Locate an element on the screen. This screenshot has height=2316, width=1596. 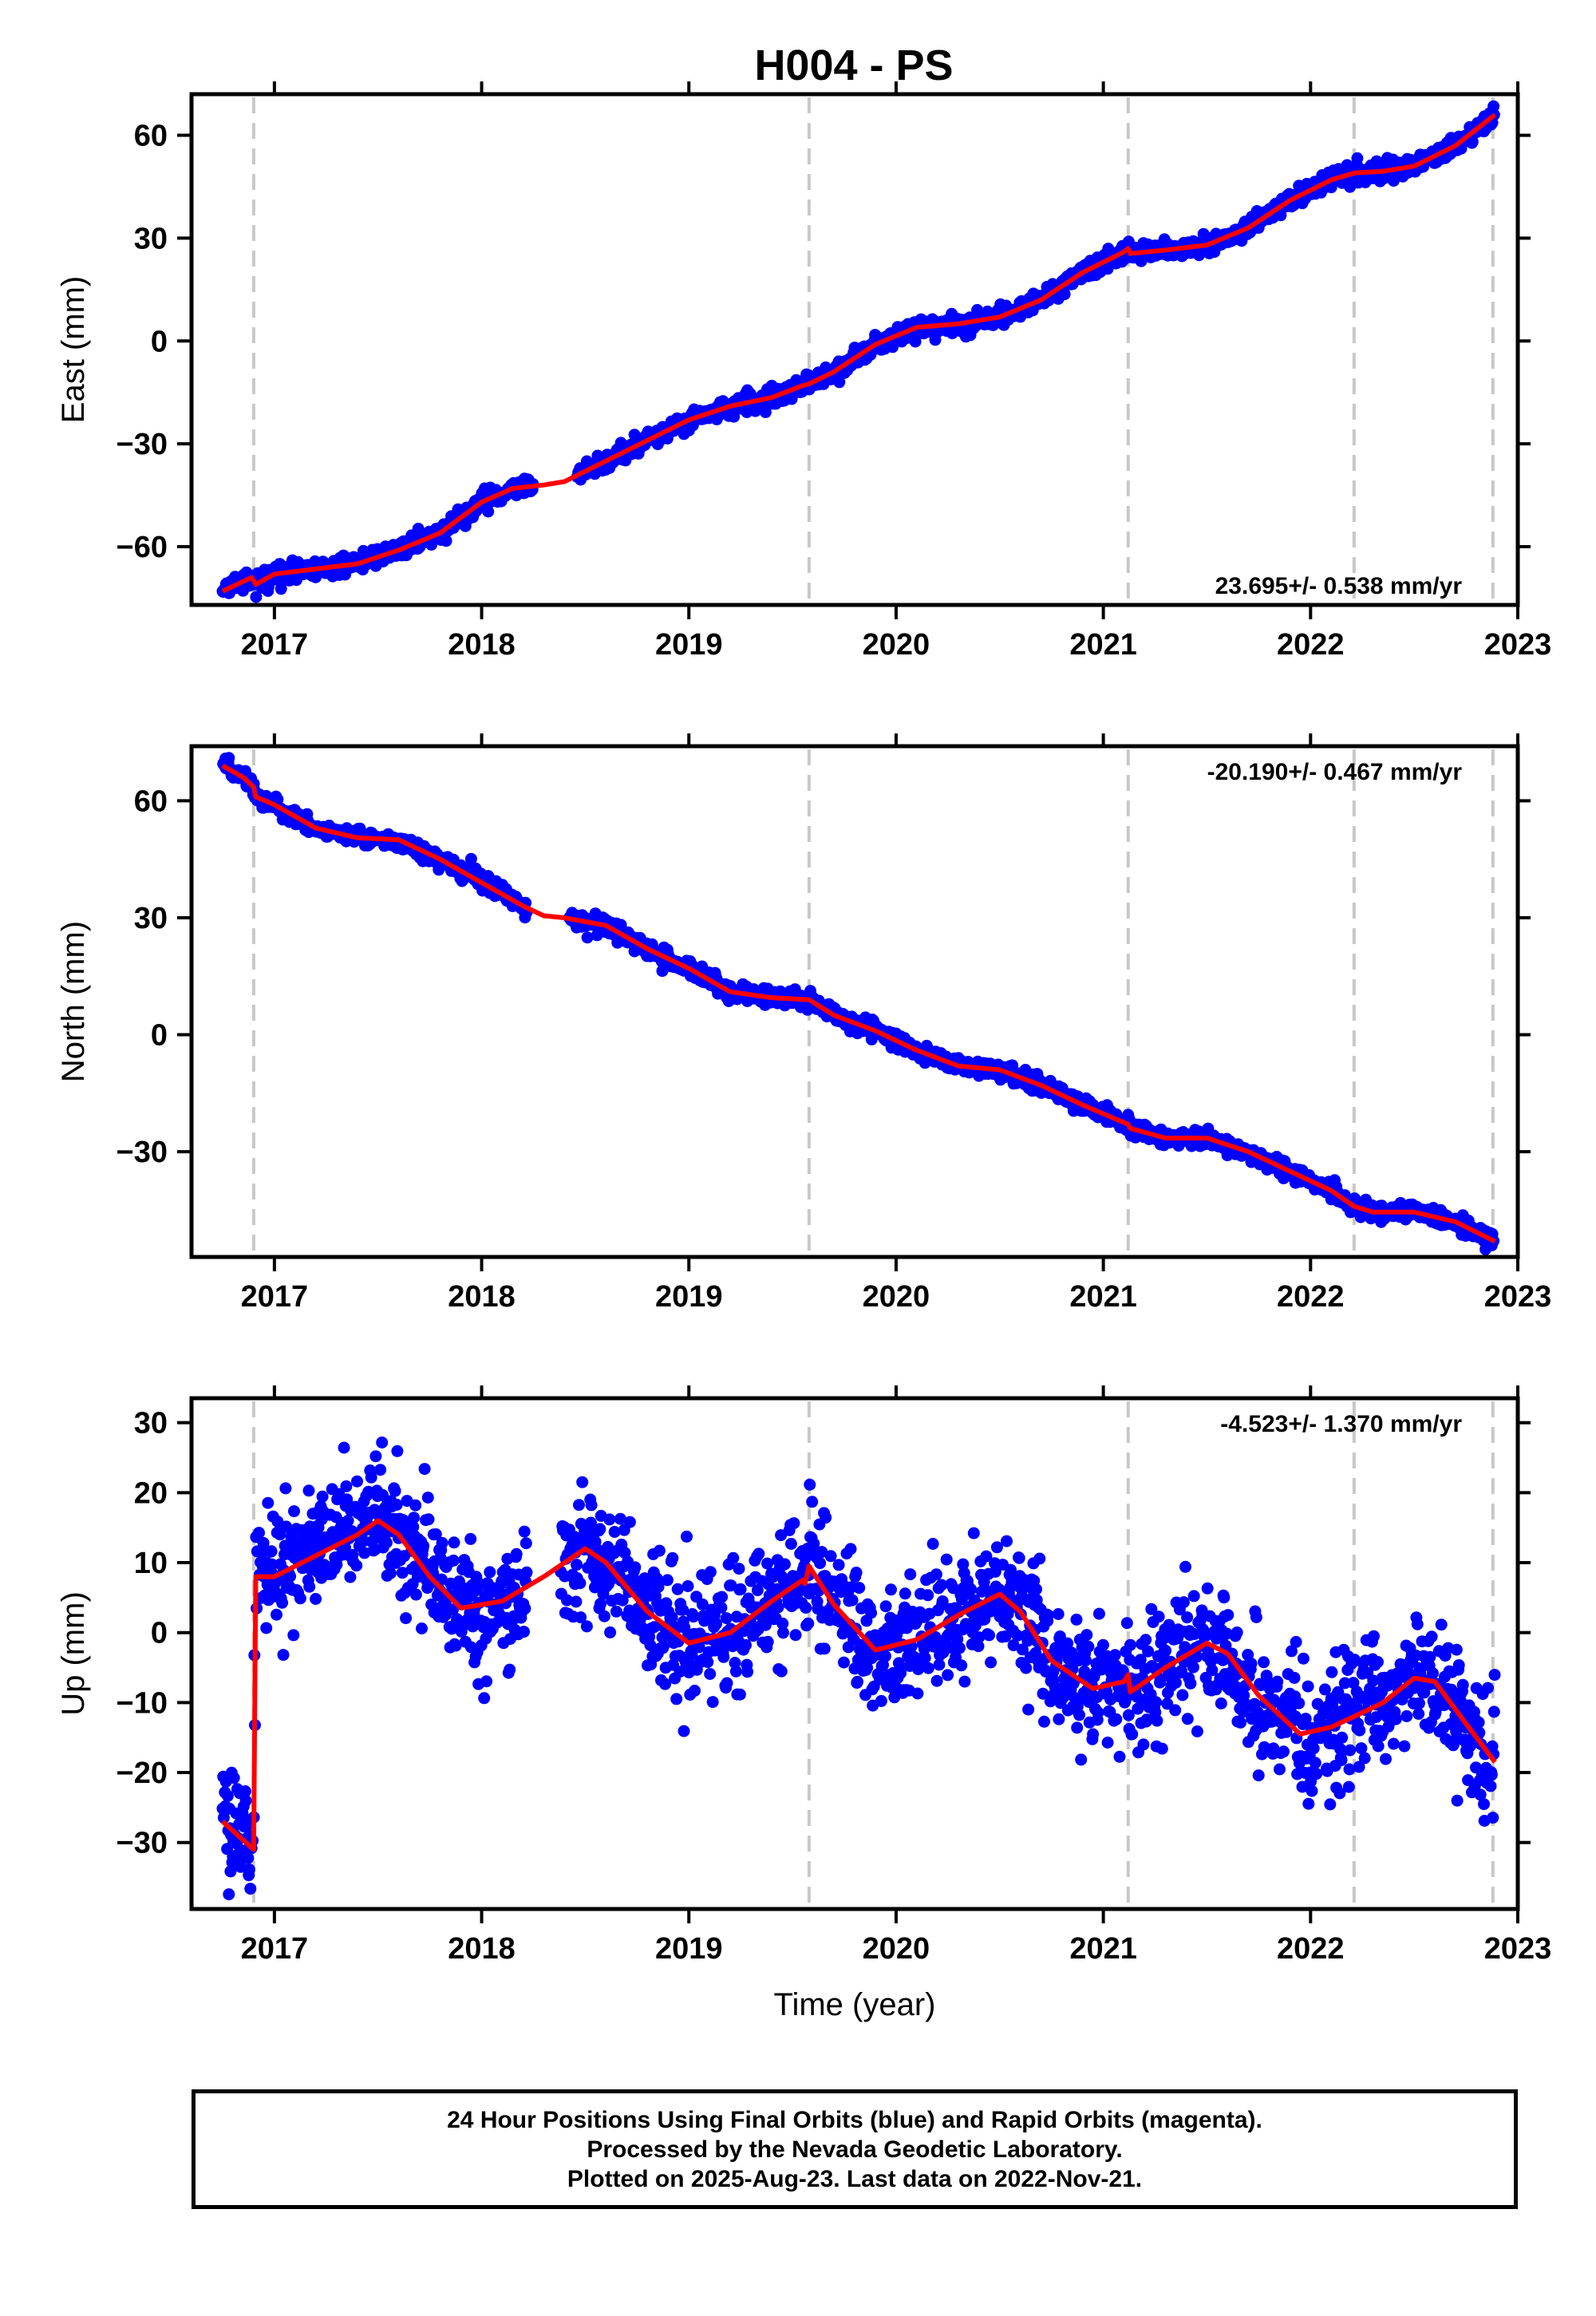
rate-label: -20.190+/- 0.467 mm/yr is located at coordinates (1335, 772).